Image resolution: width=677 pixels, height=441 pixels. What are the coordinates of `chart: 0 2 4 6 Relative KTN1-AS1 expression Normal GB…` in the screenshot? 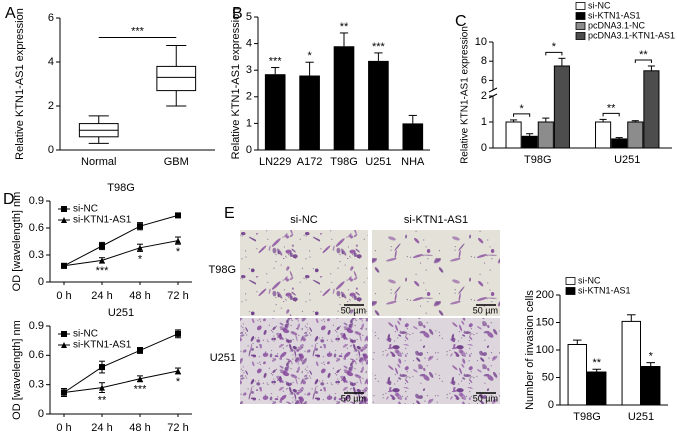 It's located at (114, 88).